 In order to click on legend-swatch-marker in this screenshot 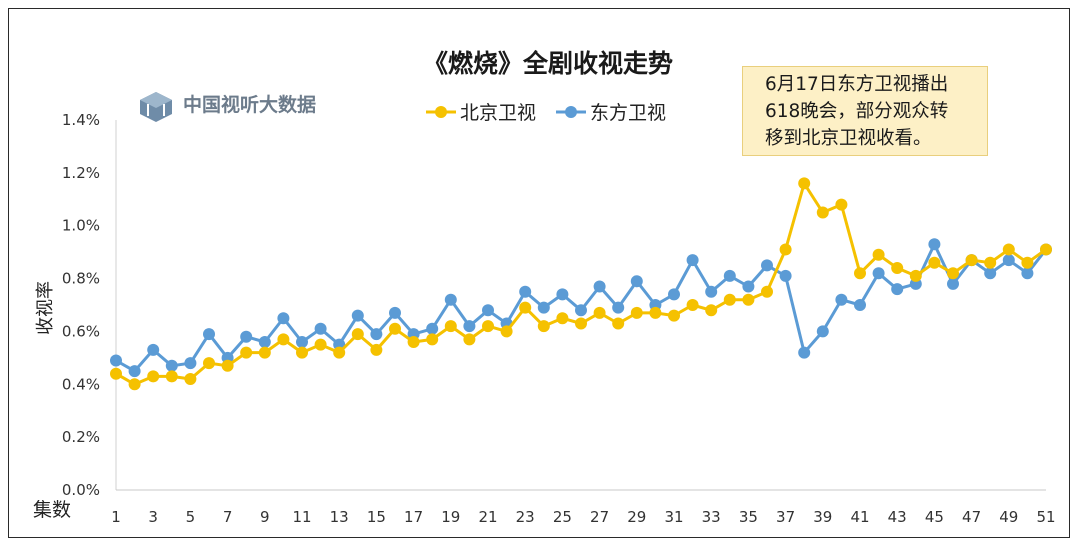, I will do `click(571, 112)`.